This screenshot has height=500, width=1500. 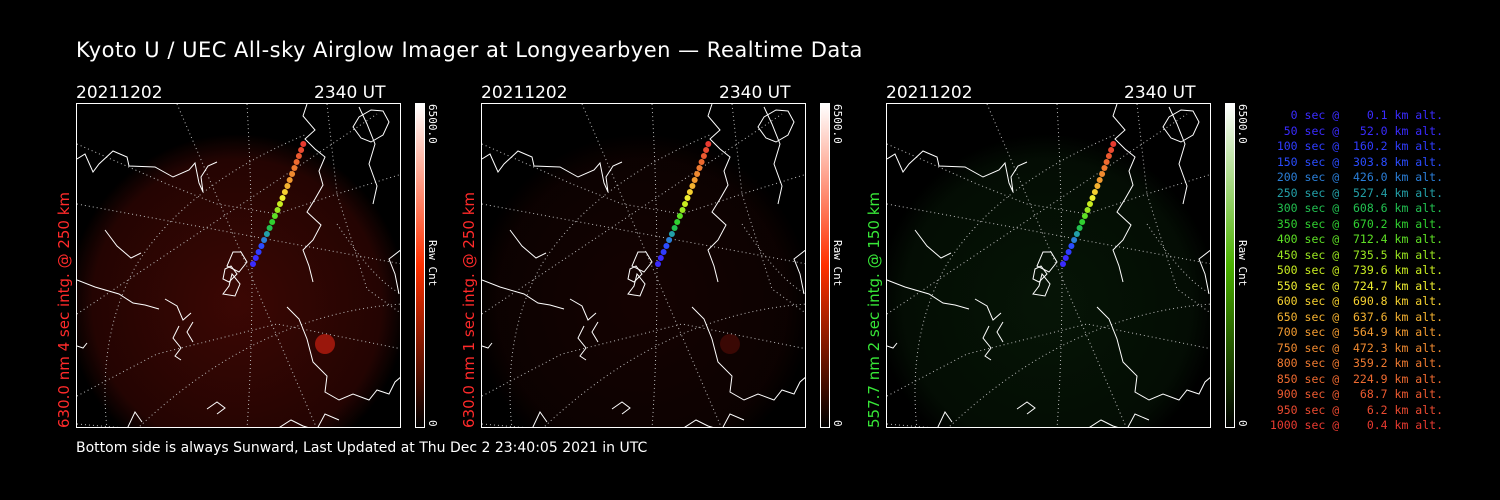 I want to click on legend-row: 1000 sec @ 0.4 km alt., so click(x=1356, y=425).